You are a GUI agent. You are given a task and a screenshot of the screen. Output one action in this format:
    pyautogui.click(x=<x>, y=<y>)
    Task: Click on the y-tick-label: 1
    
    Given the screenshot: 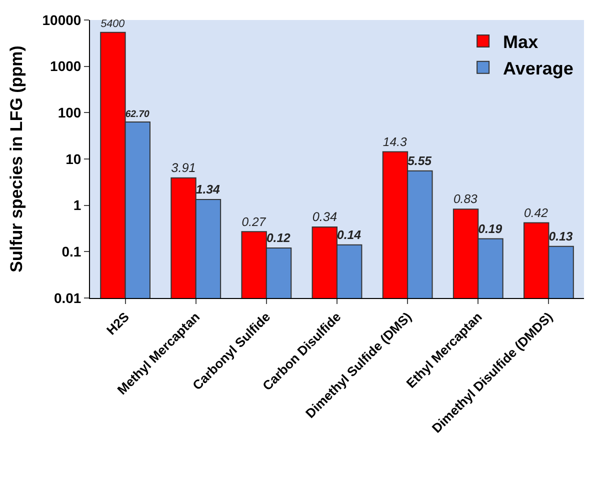 What is the action you would take?
    pyautogui.click(x=77, y=205)
    